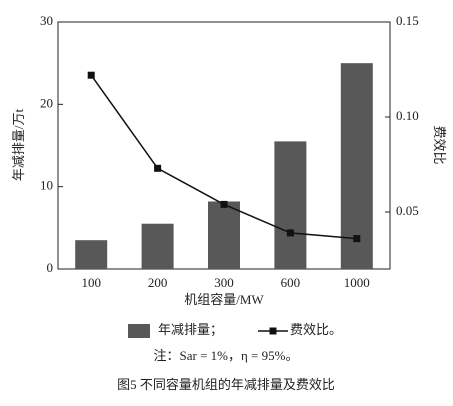 This screenshot has width=453, height=406. I want to click on y-tick-label: 30, so click(46, 20).